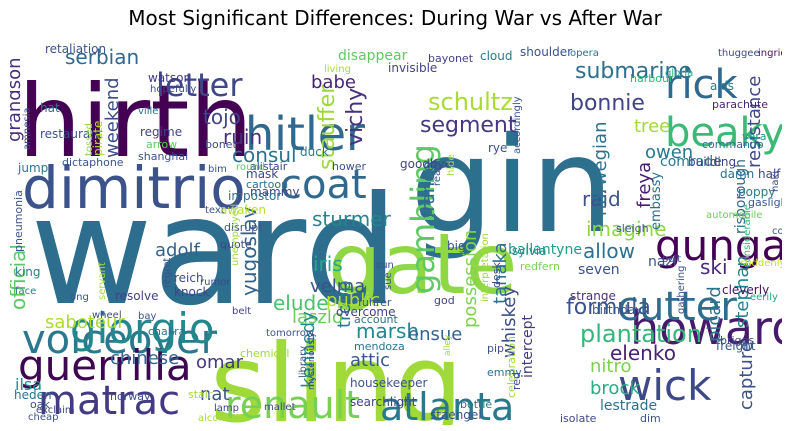 The height and width of the screenshot is (431, 790). Describe the element at coordinates (444, 300) in the screenshot. I see `word-god: god` at that location.